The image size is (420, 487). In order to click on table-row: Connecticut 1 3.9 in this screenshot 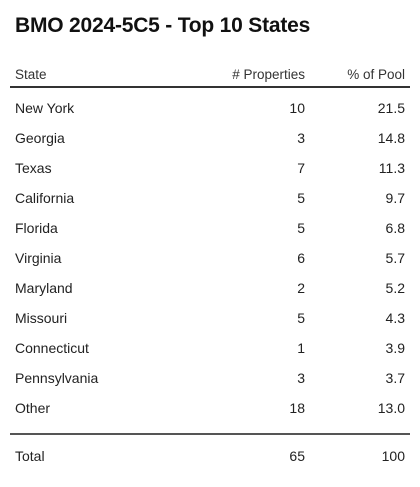, I will do `click(210, 348)`.